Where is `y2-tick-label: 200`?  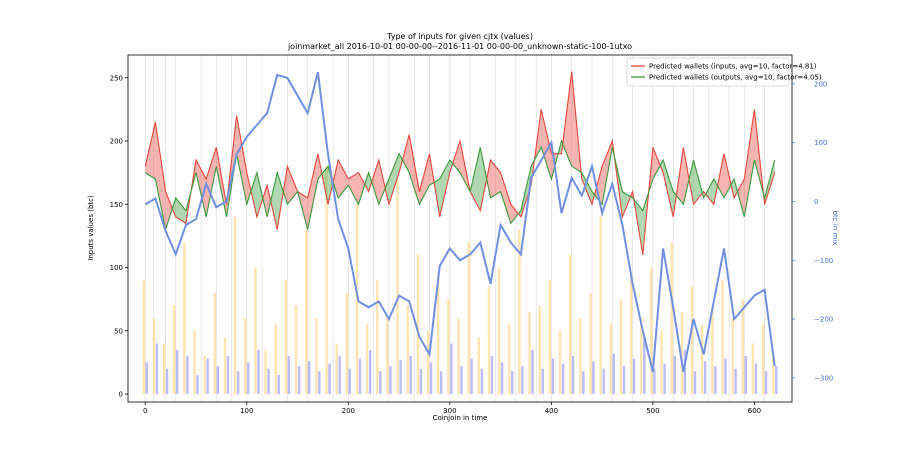
y2-tick-label: 200 is located at coordinates (820, 84).